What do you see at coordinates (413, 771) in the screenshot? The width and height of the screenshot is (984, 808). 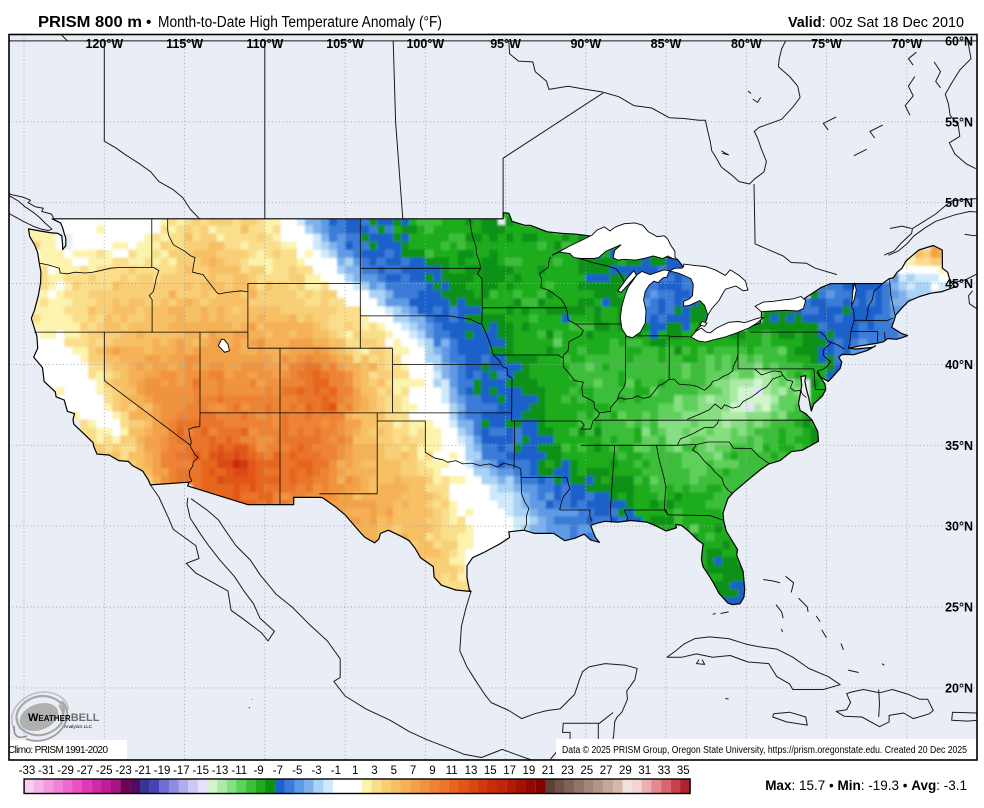 I see `svg-text: 7` at bounding box center [413, 771].